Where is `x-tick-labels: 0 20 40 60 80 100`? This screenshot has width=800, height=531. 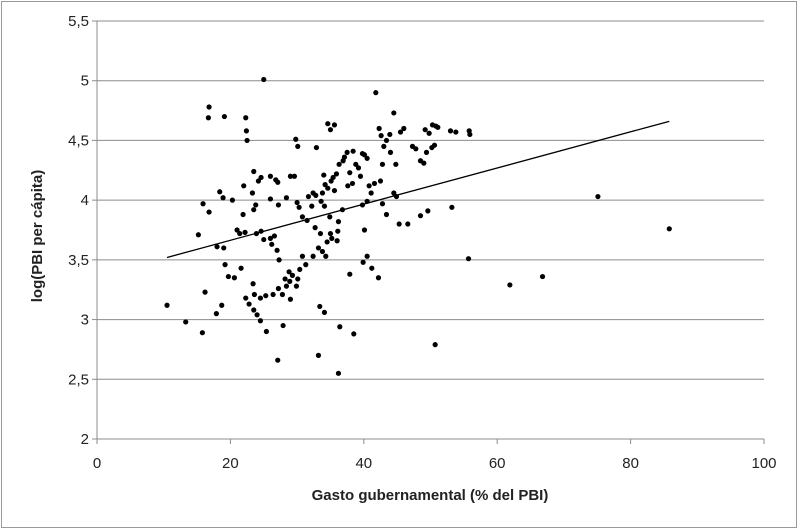
x-tick-labels: 0 20 40 60 80 100 is located at coordinates (435, 463).